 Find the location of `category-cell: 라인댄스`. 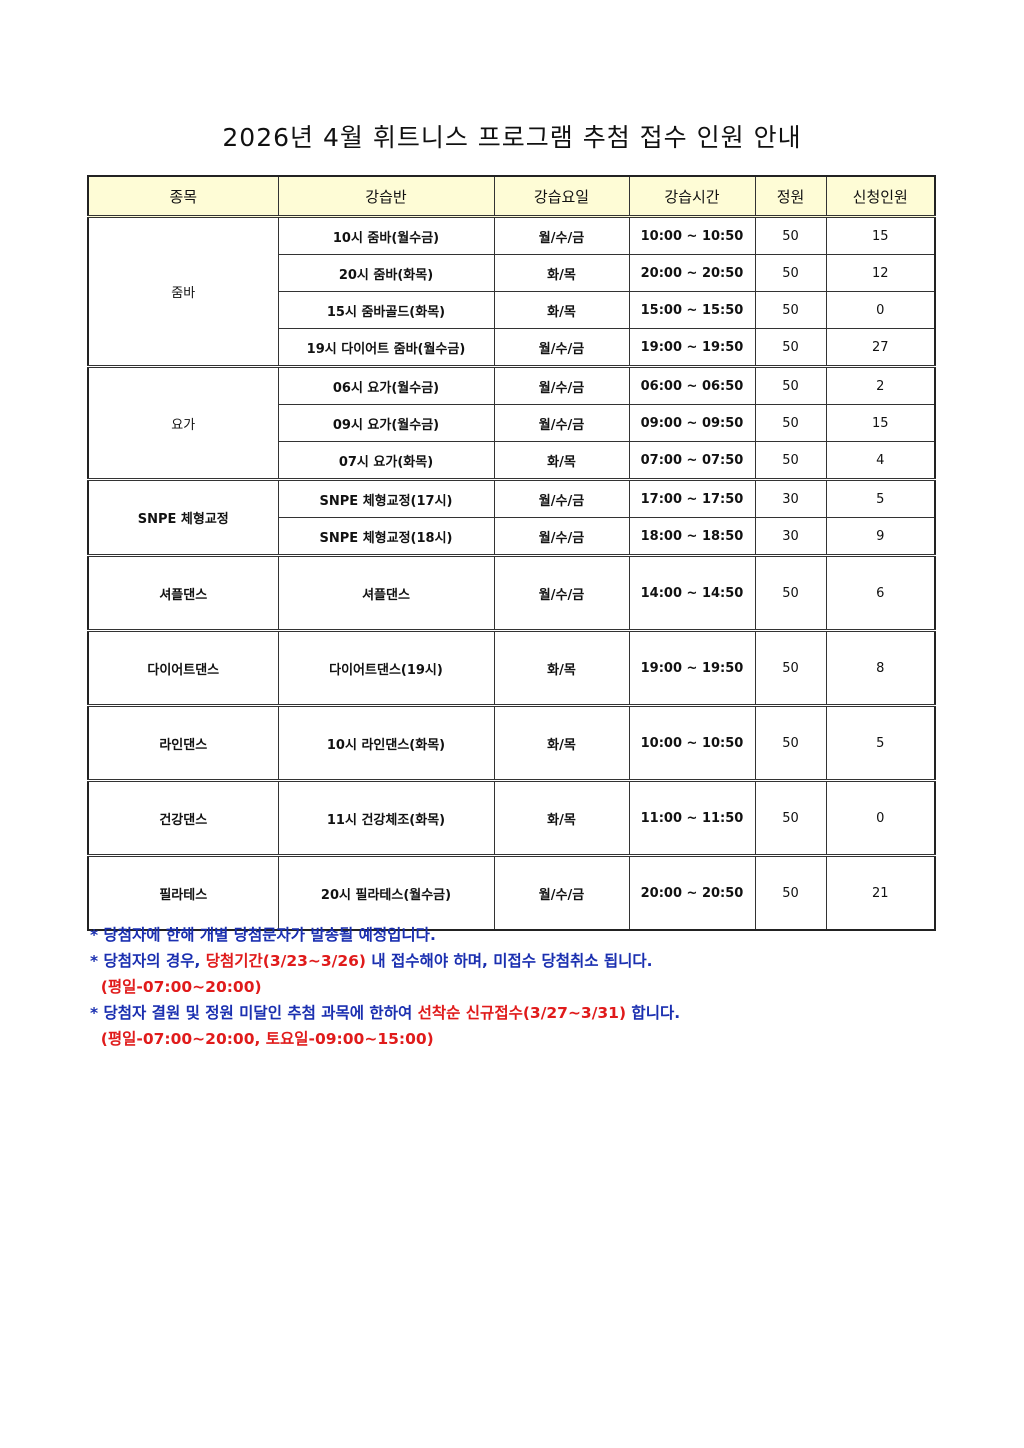

category-cell: 라인댄스 is located at coordinates (183, 742).